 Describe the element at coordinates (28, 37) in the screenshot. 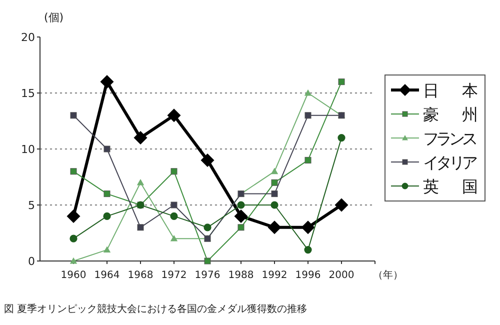

I see `y-tick-label: 20` at that location.